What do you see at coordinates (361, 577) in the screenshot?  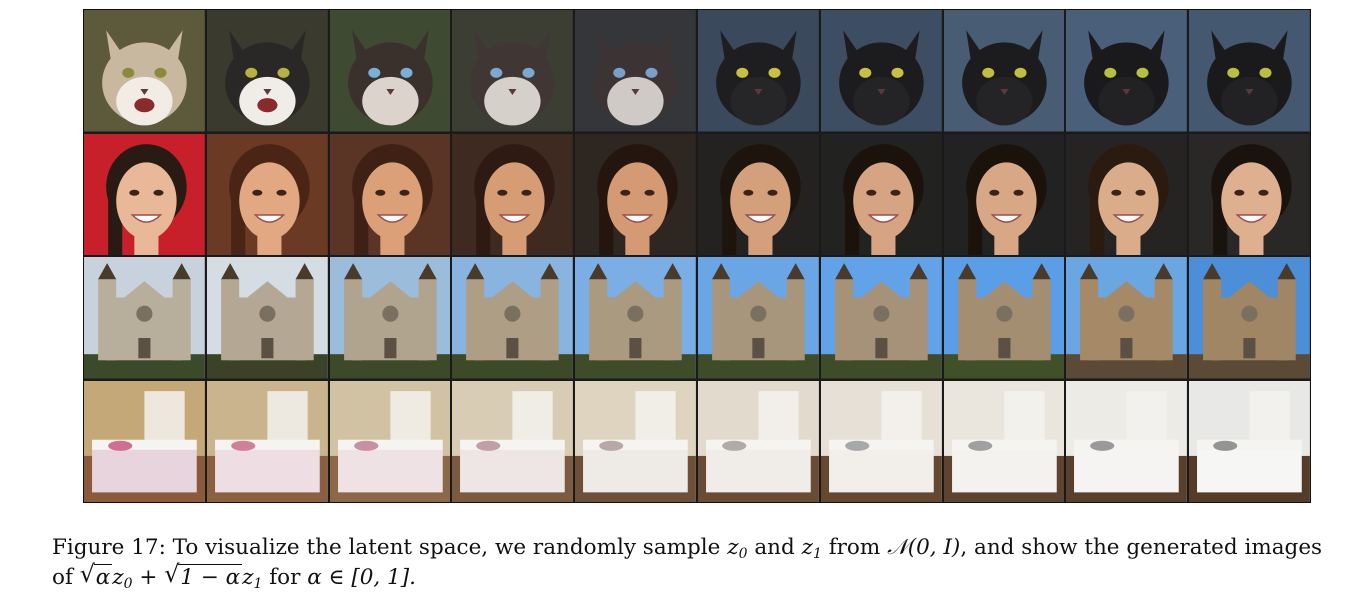 I see `alpha-range: α ∈ [0, 1].` at bounding box center [361, 577].